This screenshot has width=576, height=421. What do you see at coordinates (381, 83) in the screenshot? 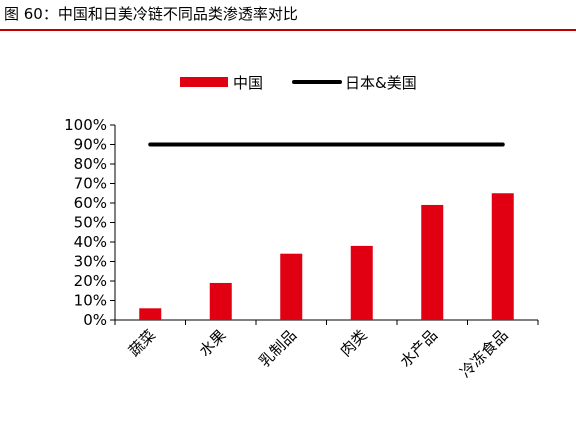
I see `legend-label-japan-us: 日本&美国` at bounding box center [381, 83].